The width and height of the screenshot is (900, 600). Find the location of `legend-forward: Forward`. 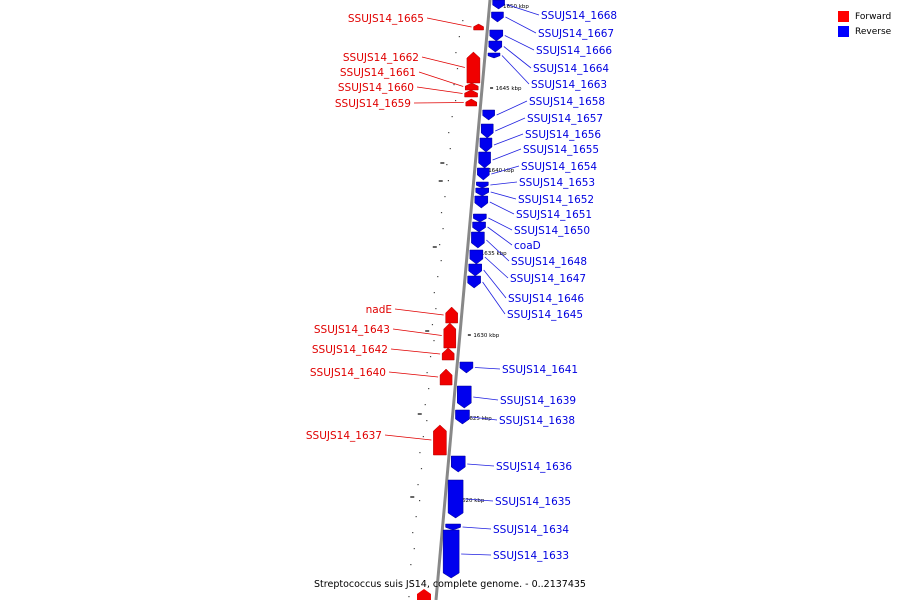

legend-forward: Forward is located at coordinates (864, 16).